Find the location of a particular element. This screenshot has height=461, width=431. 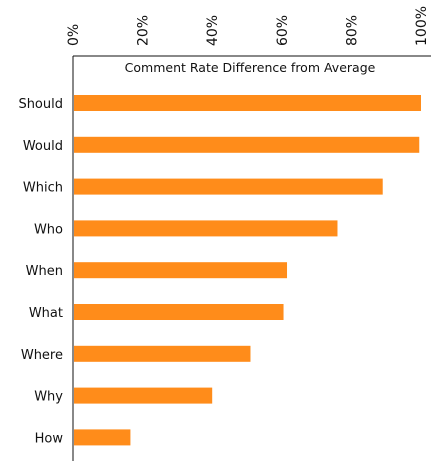

category-label: Which is located at coordinates (43, 188).